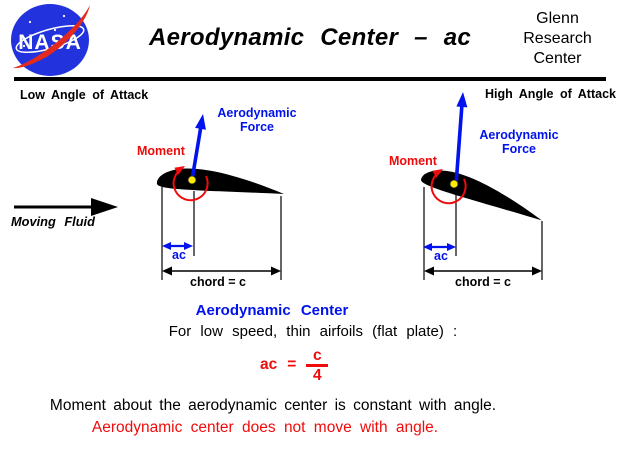 The image size is (620, 465). I want to click on ac-point-left, so click(192, 180).